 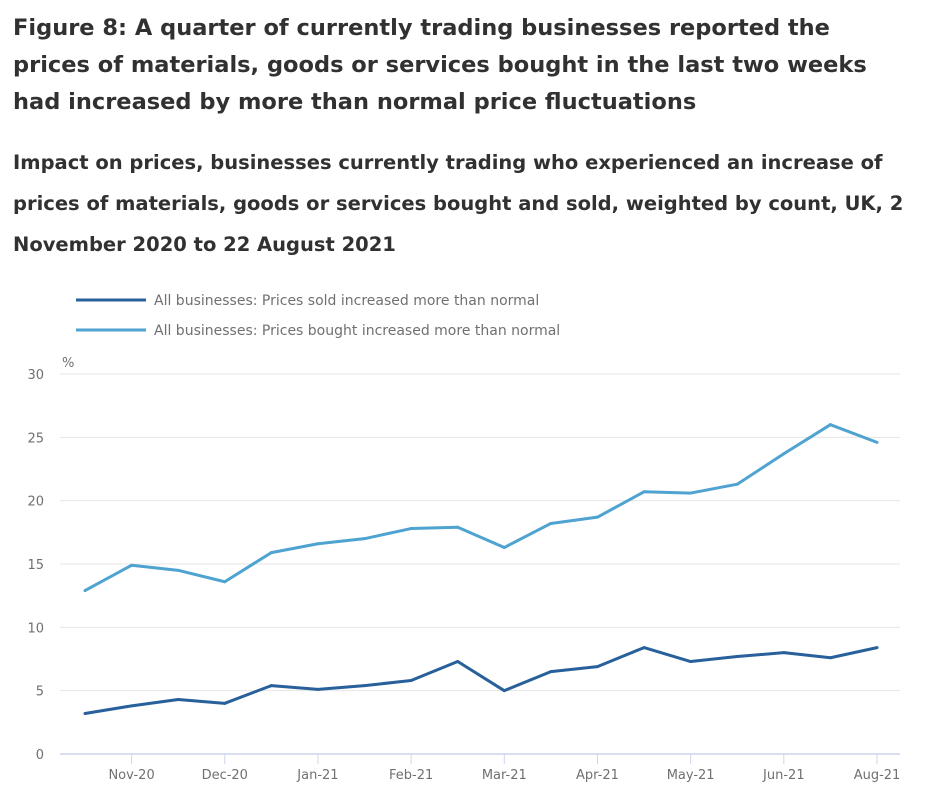 What do you see at coordinates (35, 375) in the screenshot?
I see `y-tick-label: 30` at bounding box center [35, 375].